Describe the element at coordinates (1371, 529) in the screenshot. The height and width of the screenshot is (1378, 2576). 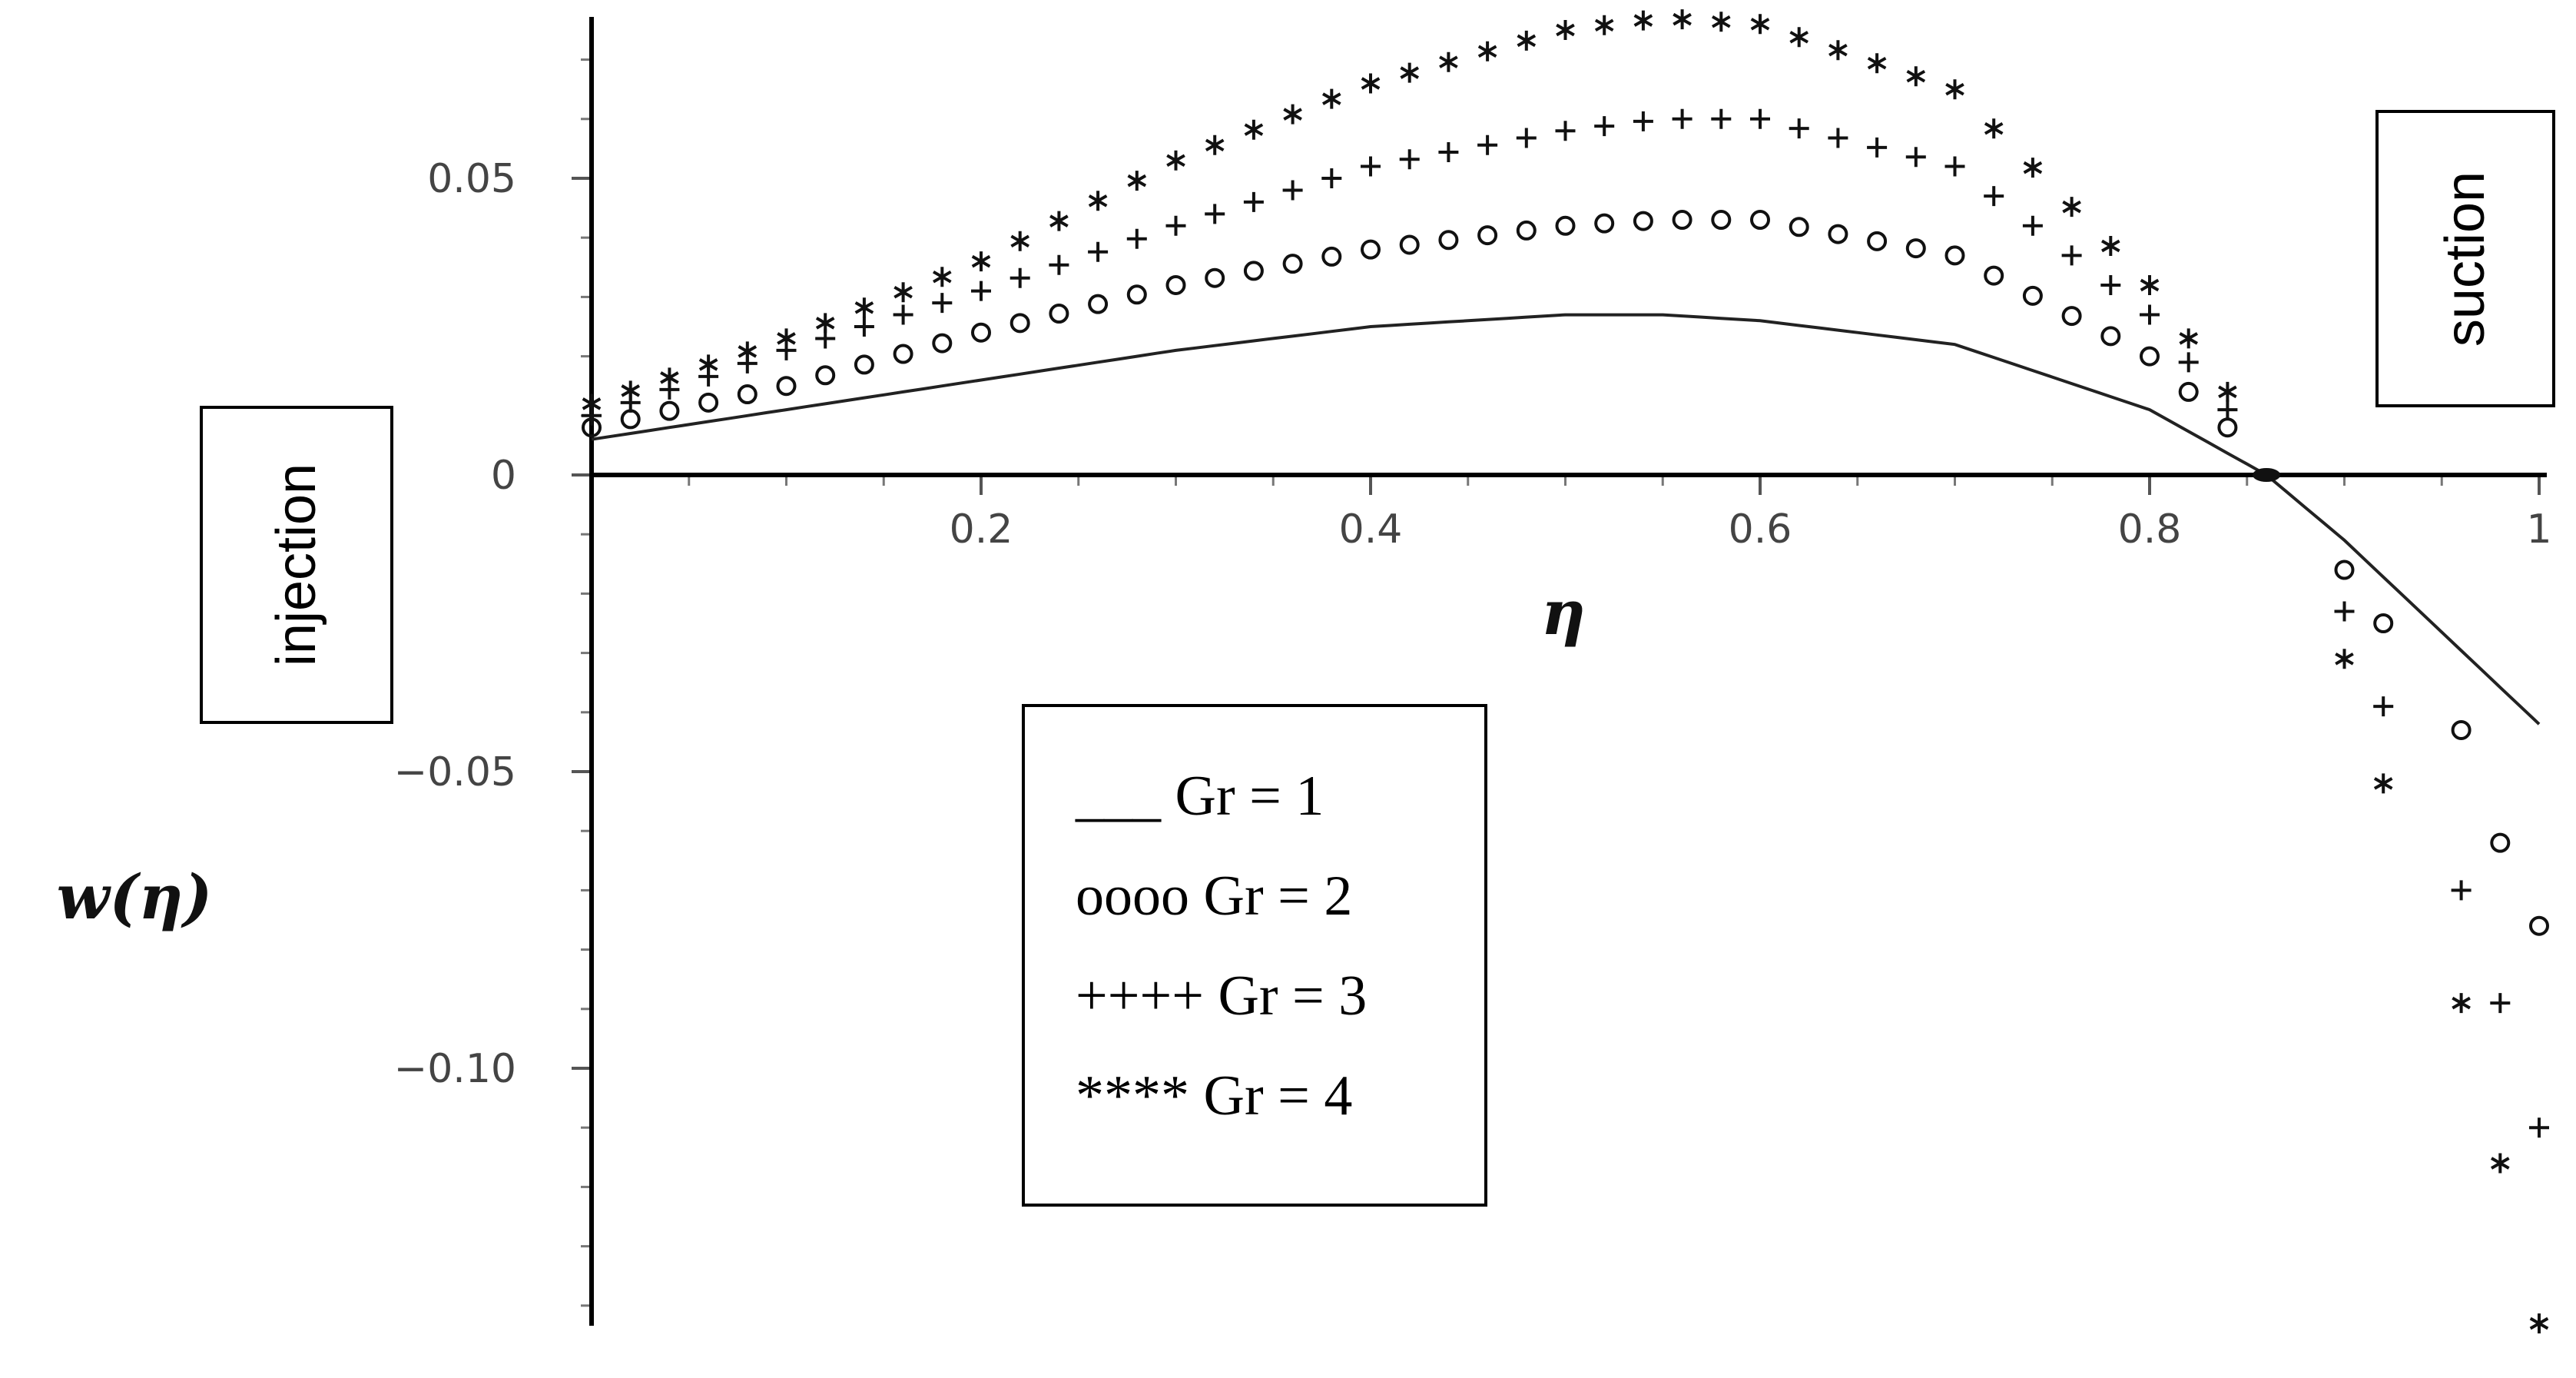
I see `x-tick-label: 0.4` at that location.